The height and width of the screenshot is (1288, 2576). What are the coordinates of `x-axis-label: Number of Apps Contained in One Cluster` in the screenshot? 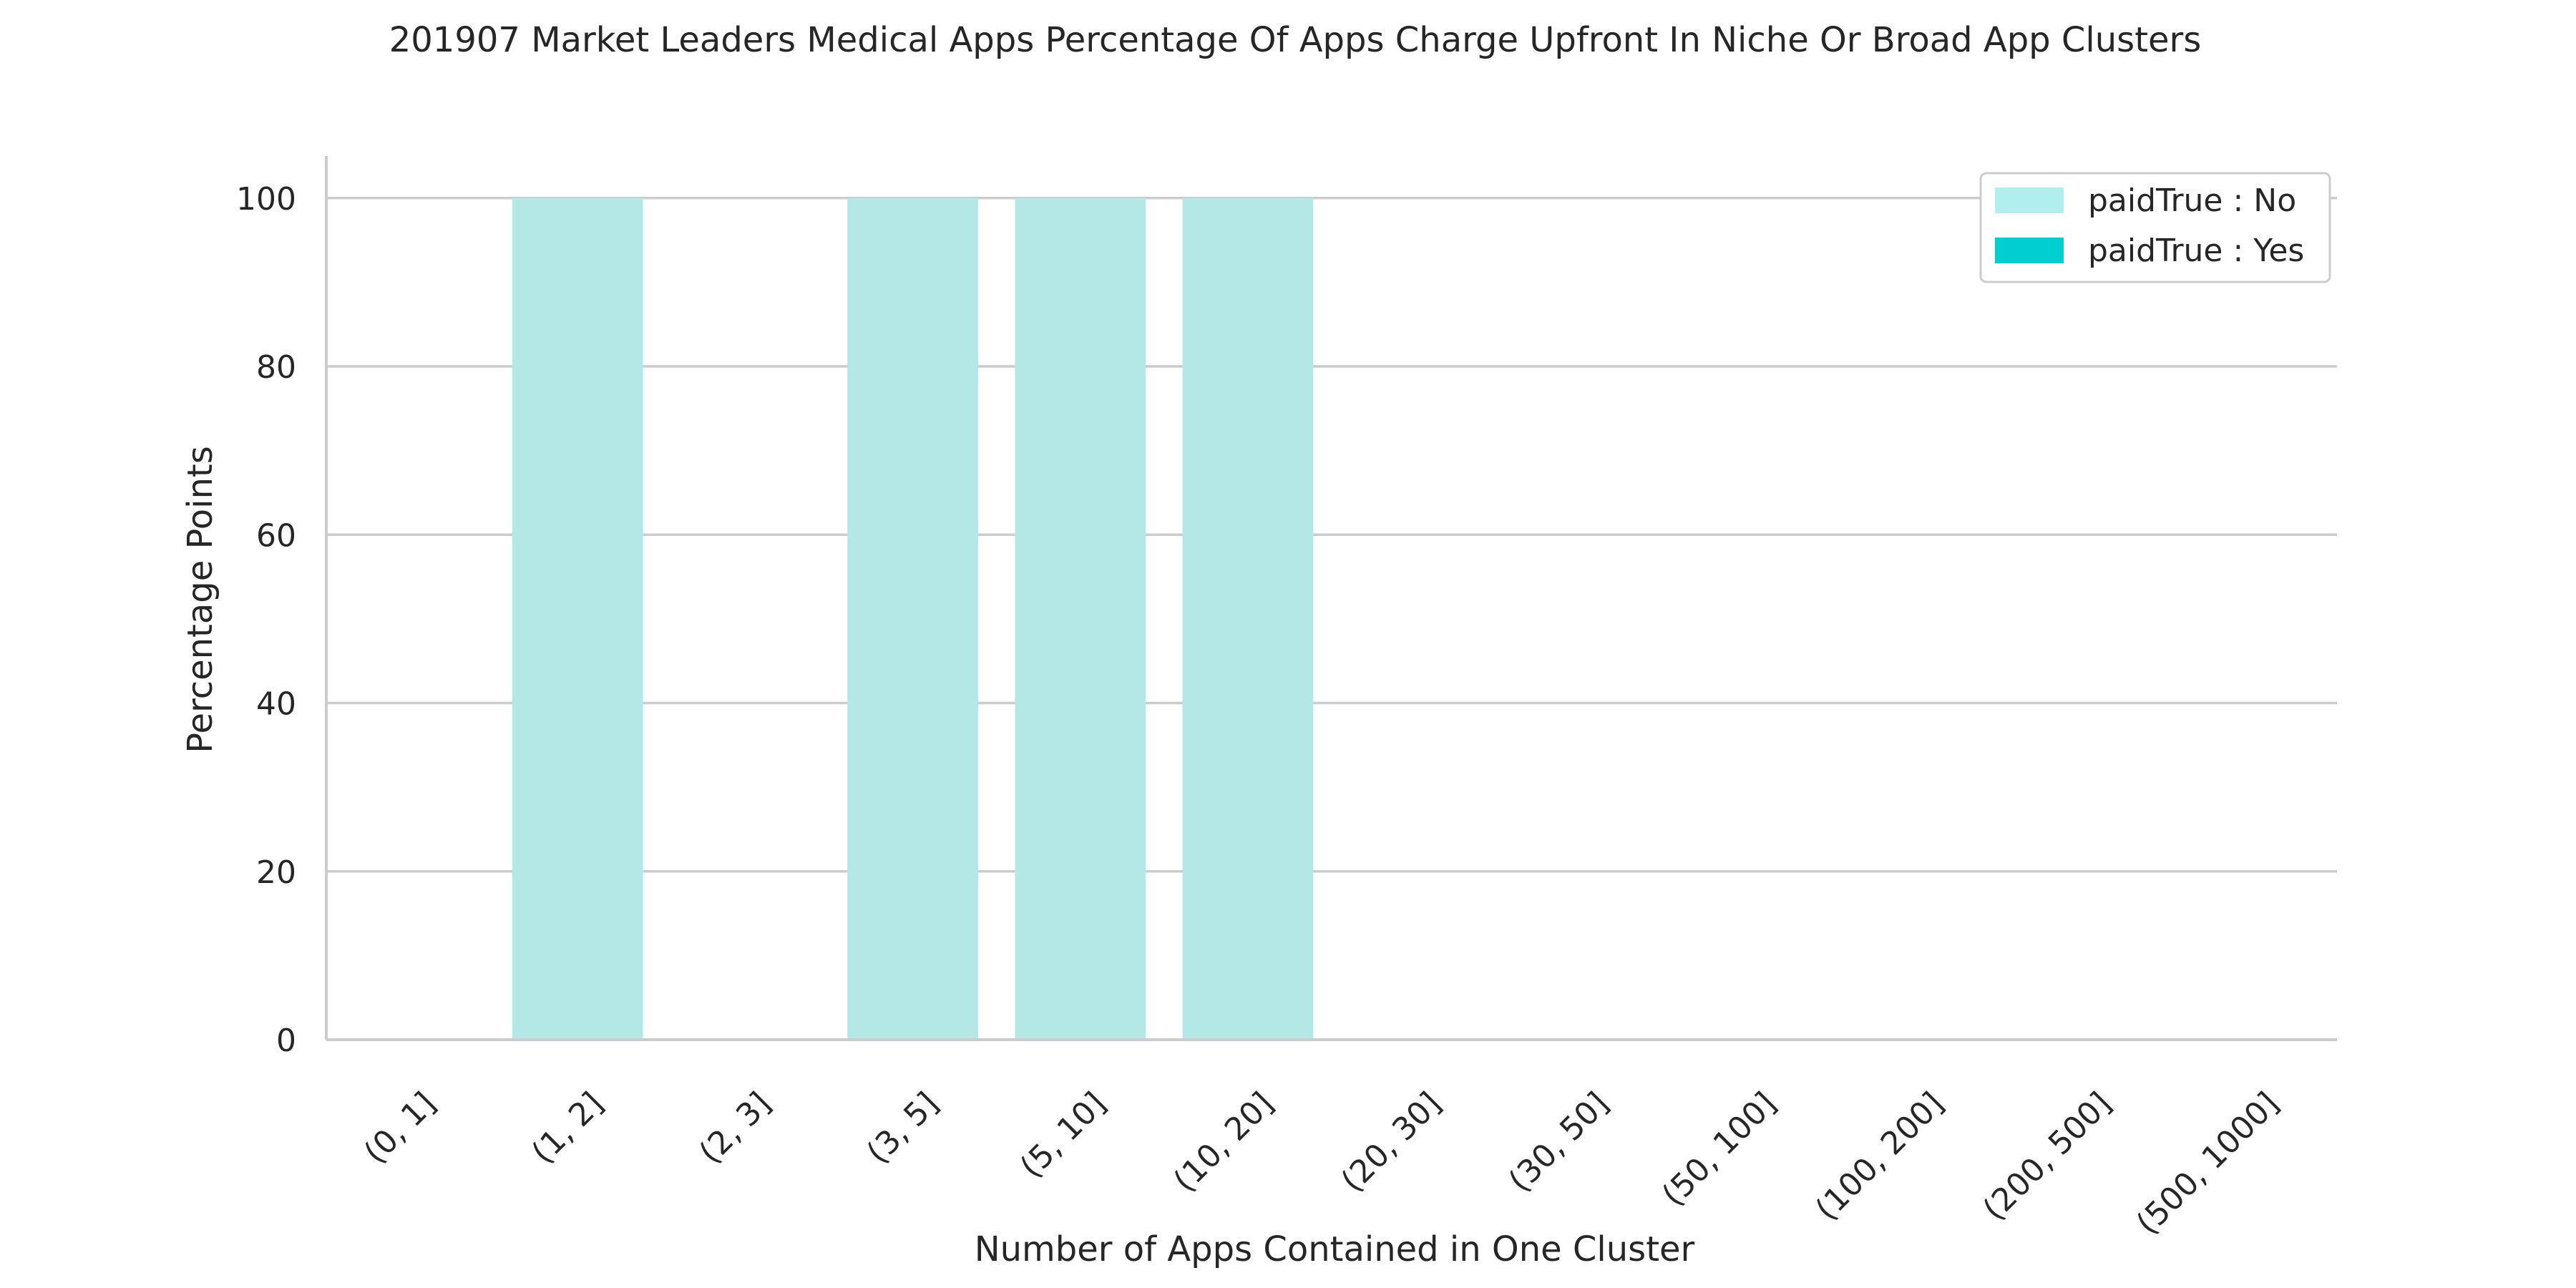 It's located at (1335, 1249).